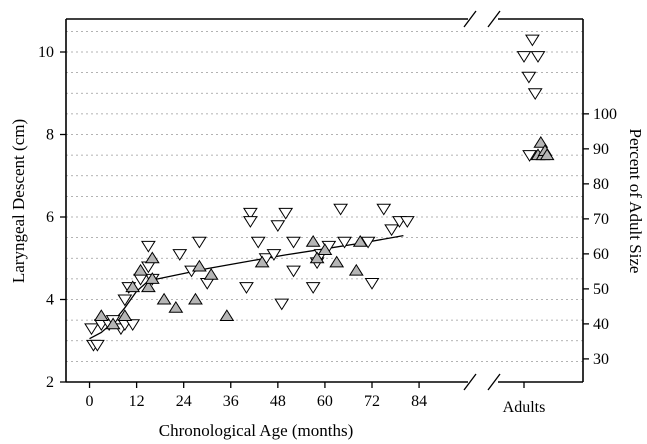 Image resolution: width=647 pixels, height=444 pixels. What do you see at coordinates (601, 289) in the screenshot?
I see `right-tick-label: 50` at bounding box center [601, 289].